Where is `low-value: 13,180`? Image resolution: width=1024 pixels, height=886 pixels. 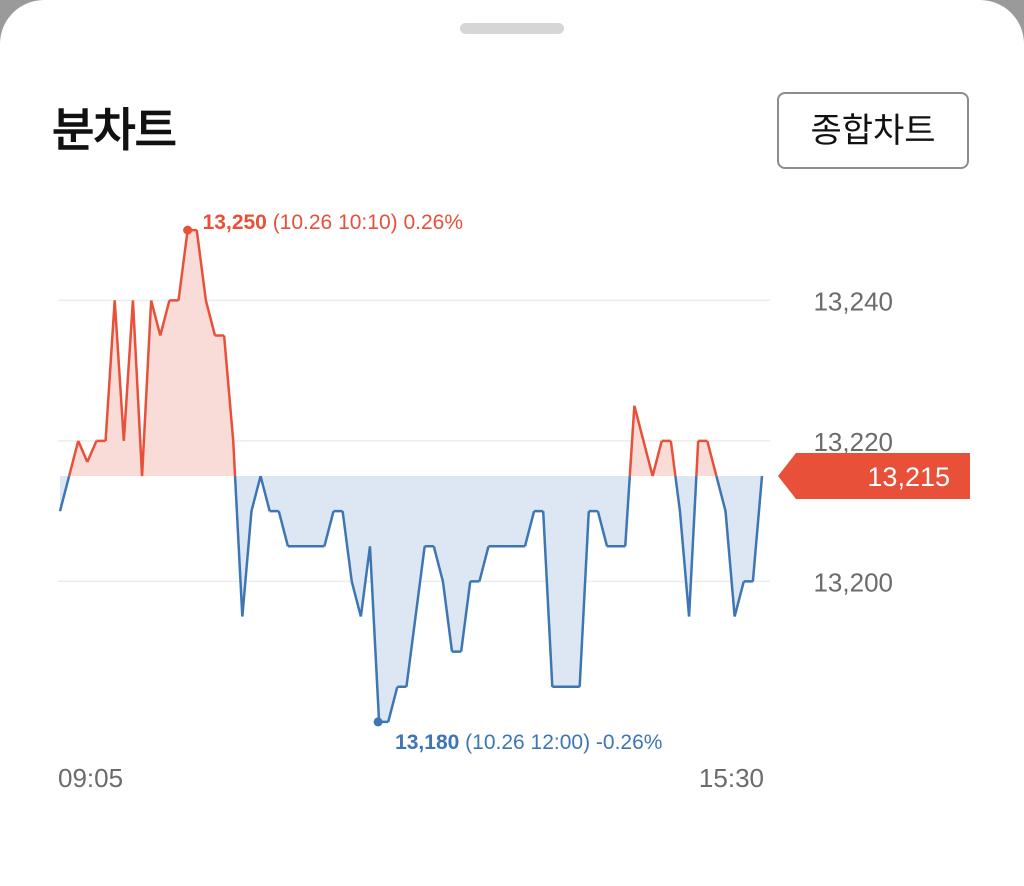 low-value: 13,180 is located at coordinates (427, 742).